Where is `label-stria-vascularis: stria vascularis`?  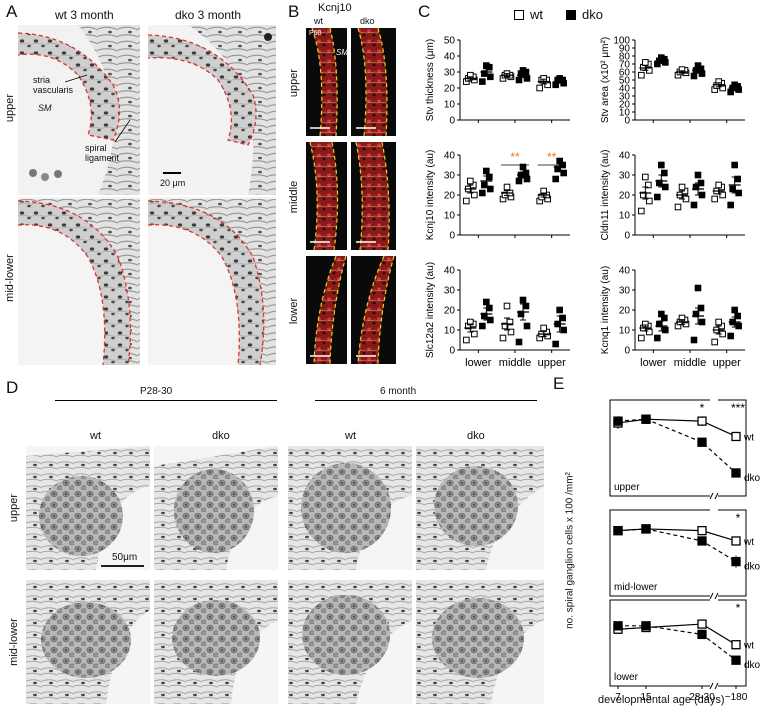
label-stria-vascularis: stria vascularis is located at coordinates (53, 85).